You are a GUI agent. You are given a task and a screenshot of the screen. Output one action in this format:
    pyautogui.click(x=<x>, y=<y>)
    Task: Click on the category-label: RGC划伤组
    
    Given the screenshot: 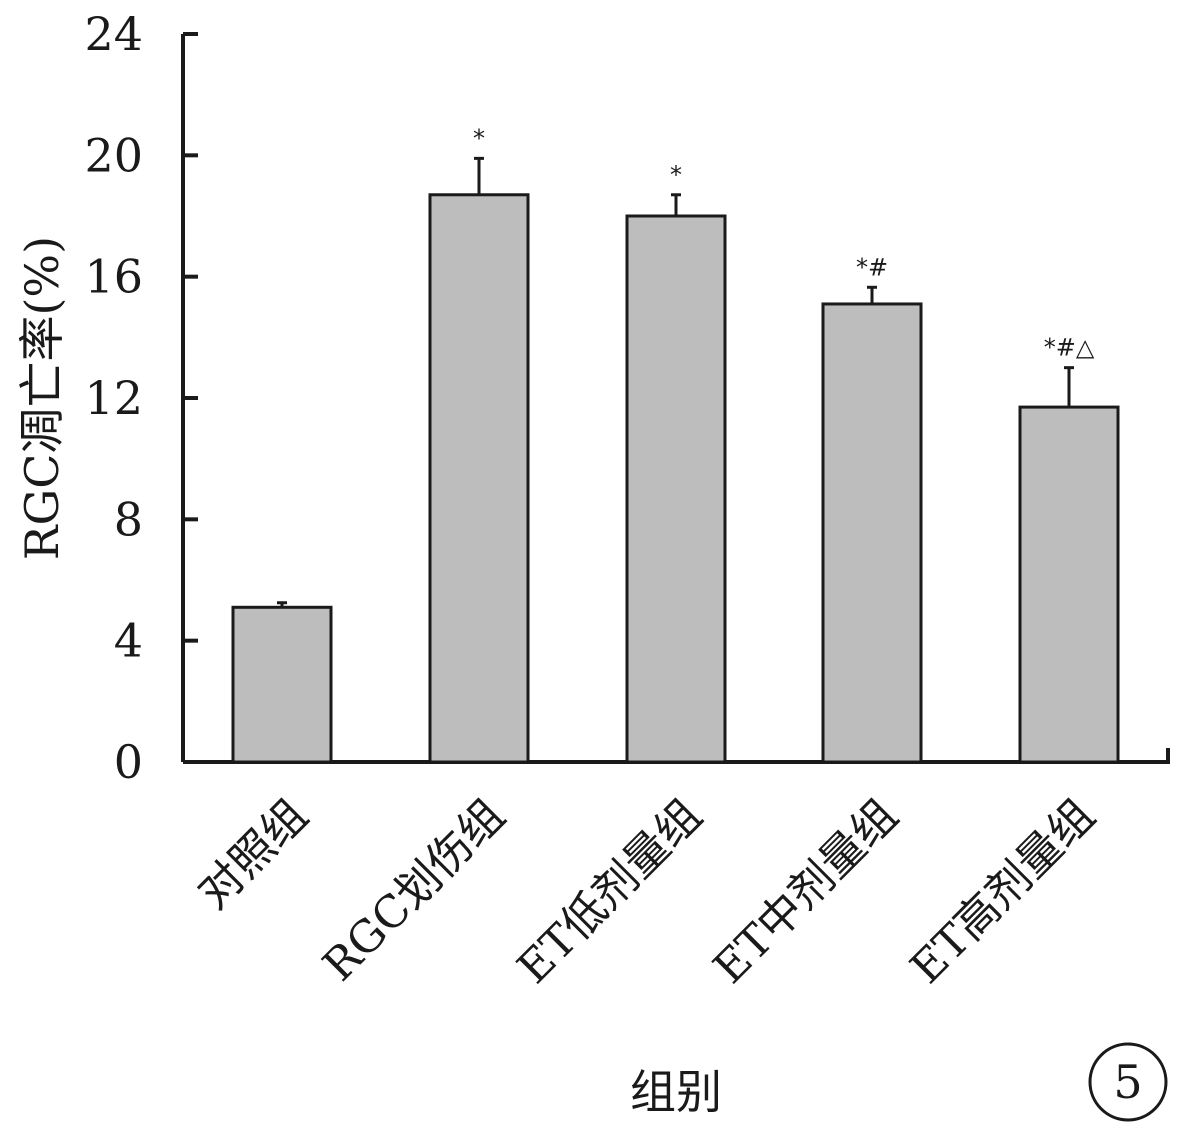 What is the action you would take?
    pyautogui.click(x=413, y=890)
    